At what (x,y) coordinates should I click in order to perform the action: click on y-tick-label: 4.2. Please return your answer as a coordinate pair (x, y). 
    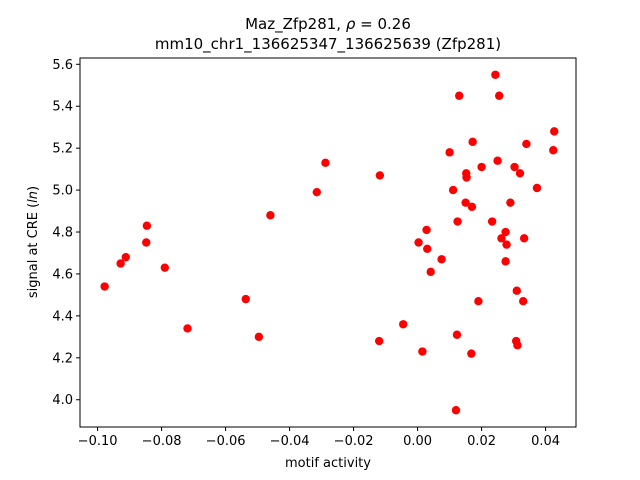
    Looking at the image, I should click on (62, 358).